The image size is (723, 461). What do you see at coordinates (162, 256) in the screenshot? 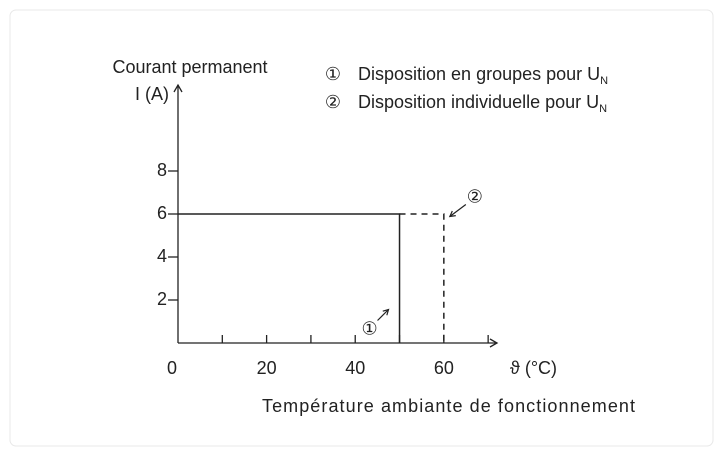
I see `y-tick-label: 4` at bounding box center [162, 256].